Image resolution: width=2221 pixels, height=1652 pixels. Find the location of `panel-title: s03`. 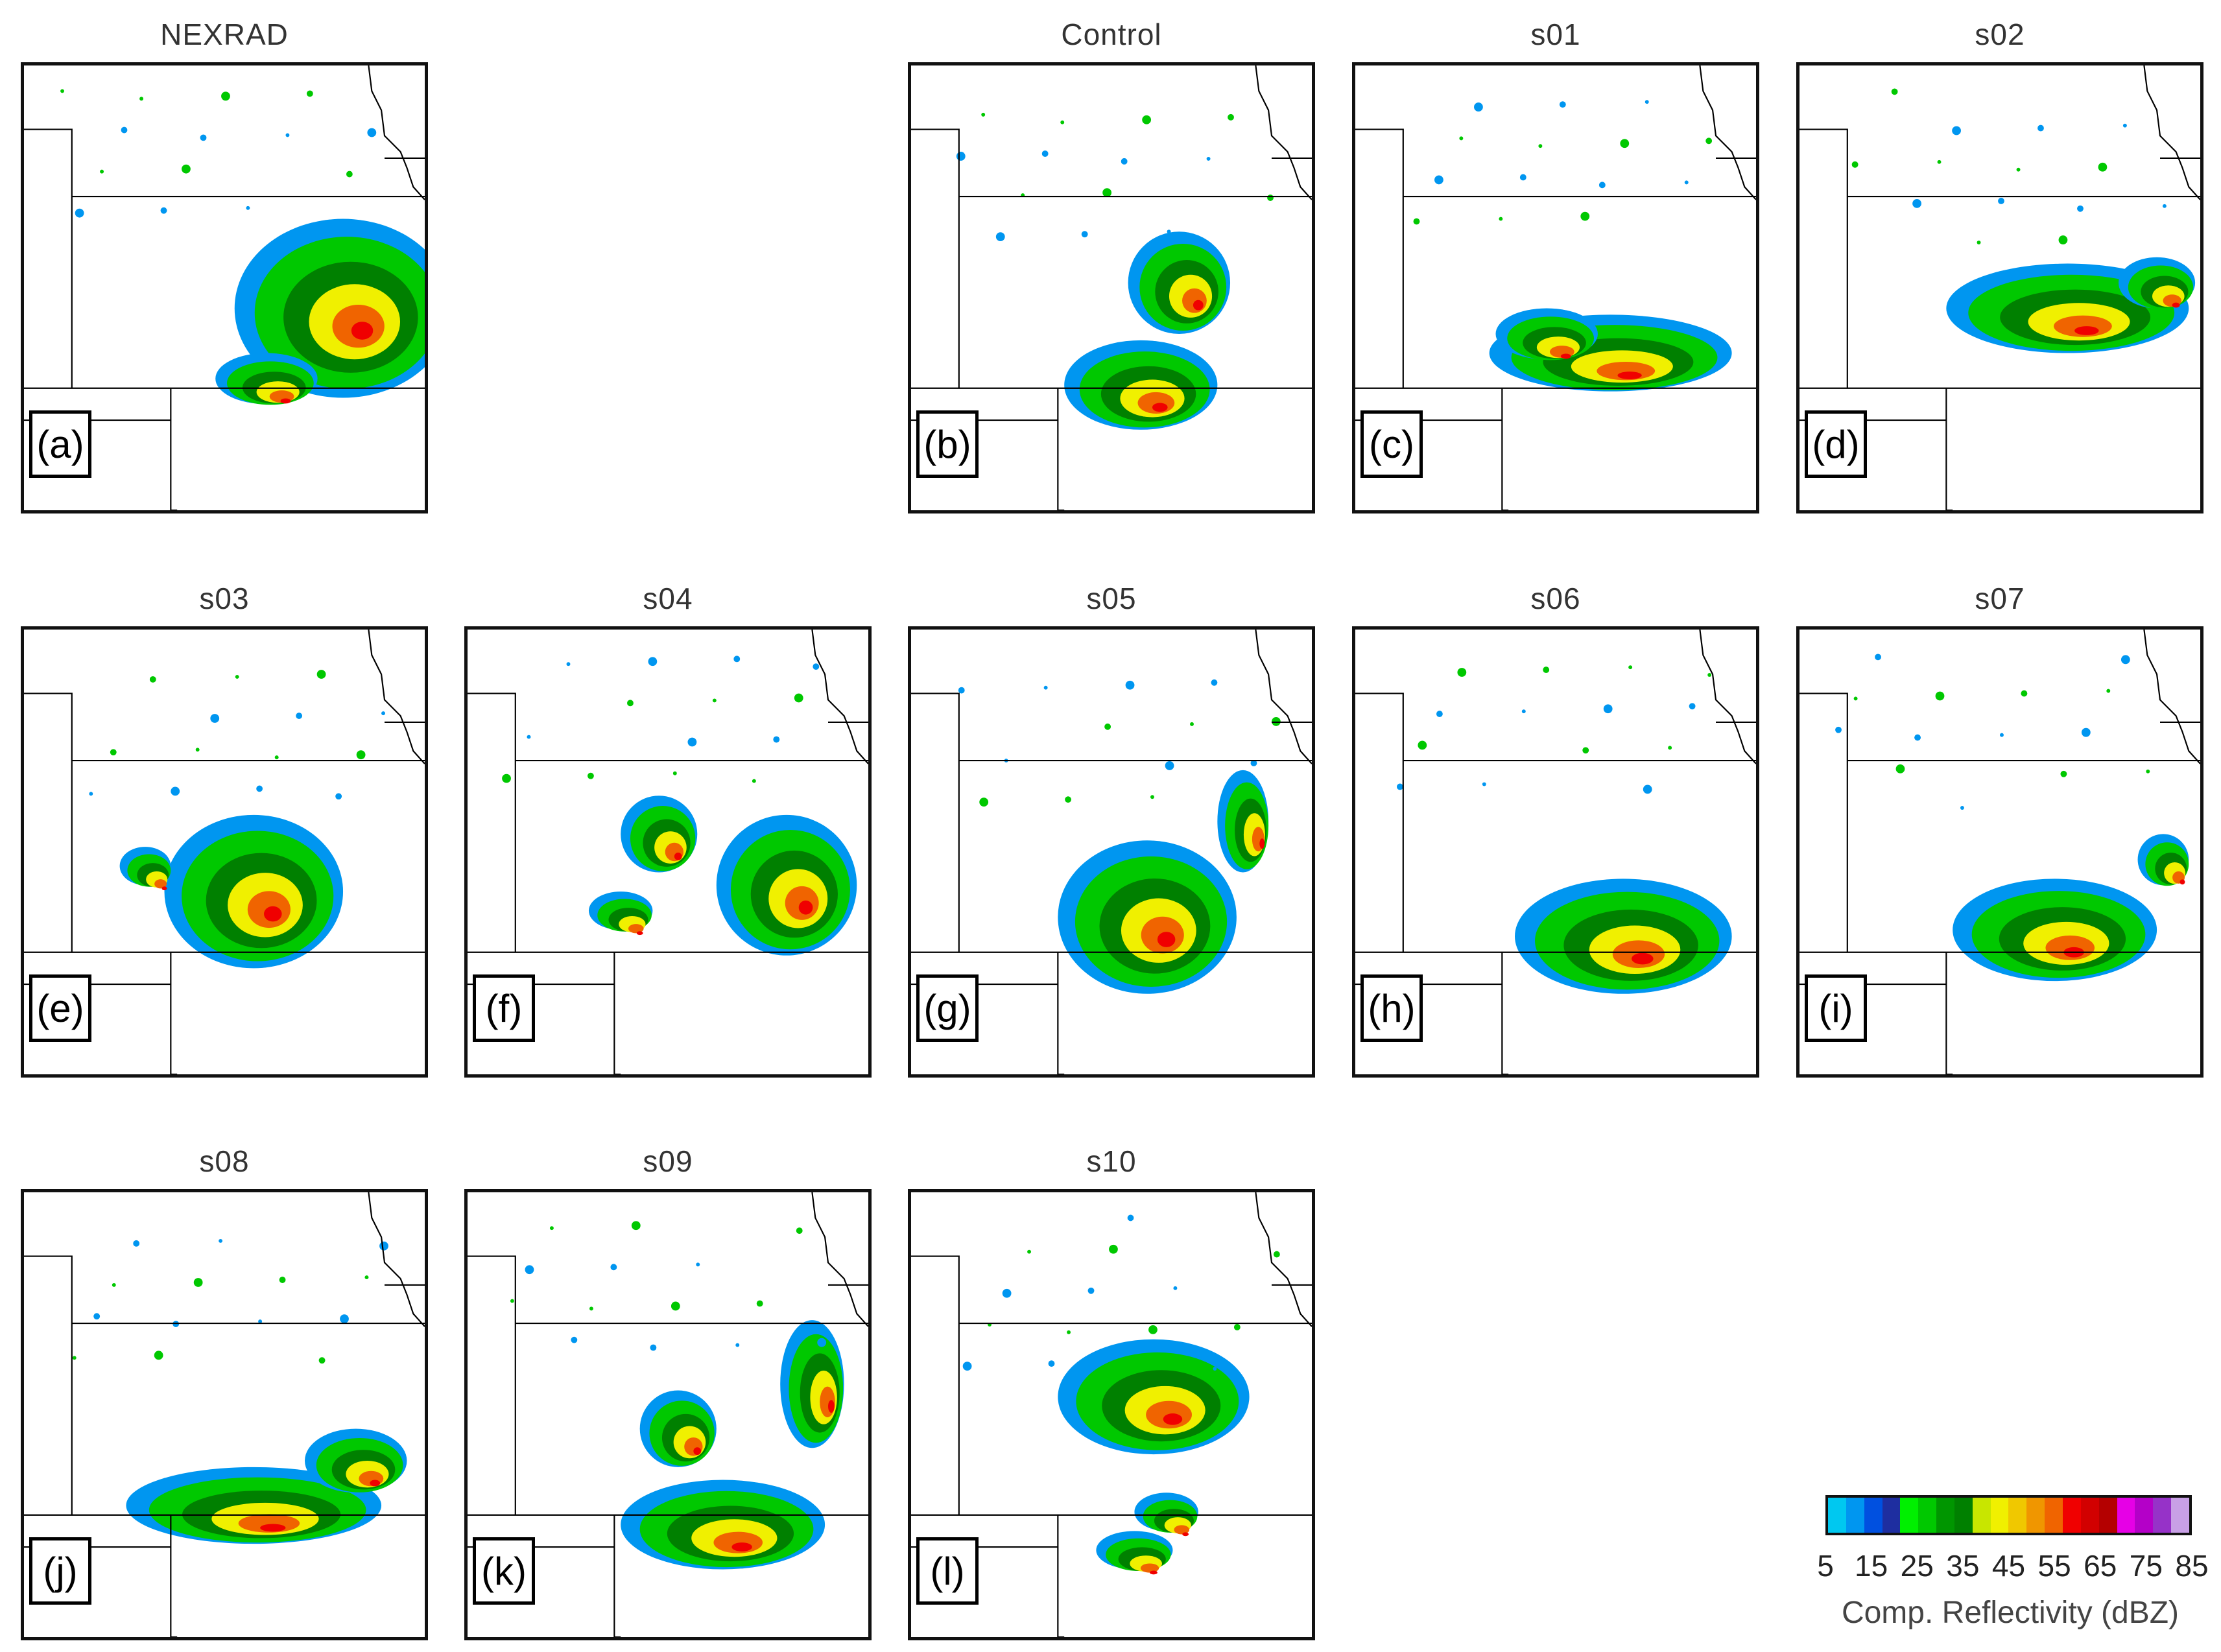

panel-title: s03 is located at coordinates (224, 599).